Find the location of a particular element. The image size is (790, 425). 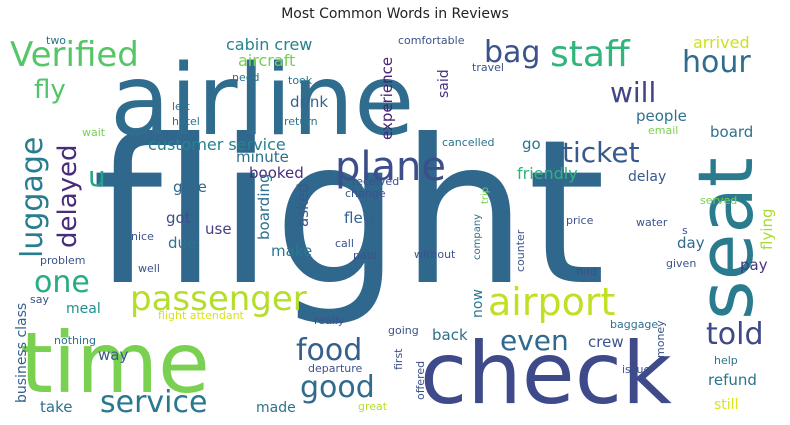

word-comfortable: comfortable is located at coordinates (431, 40).